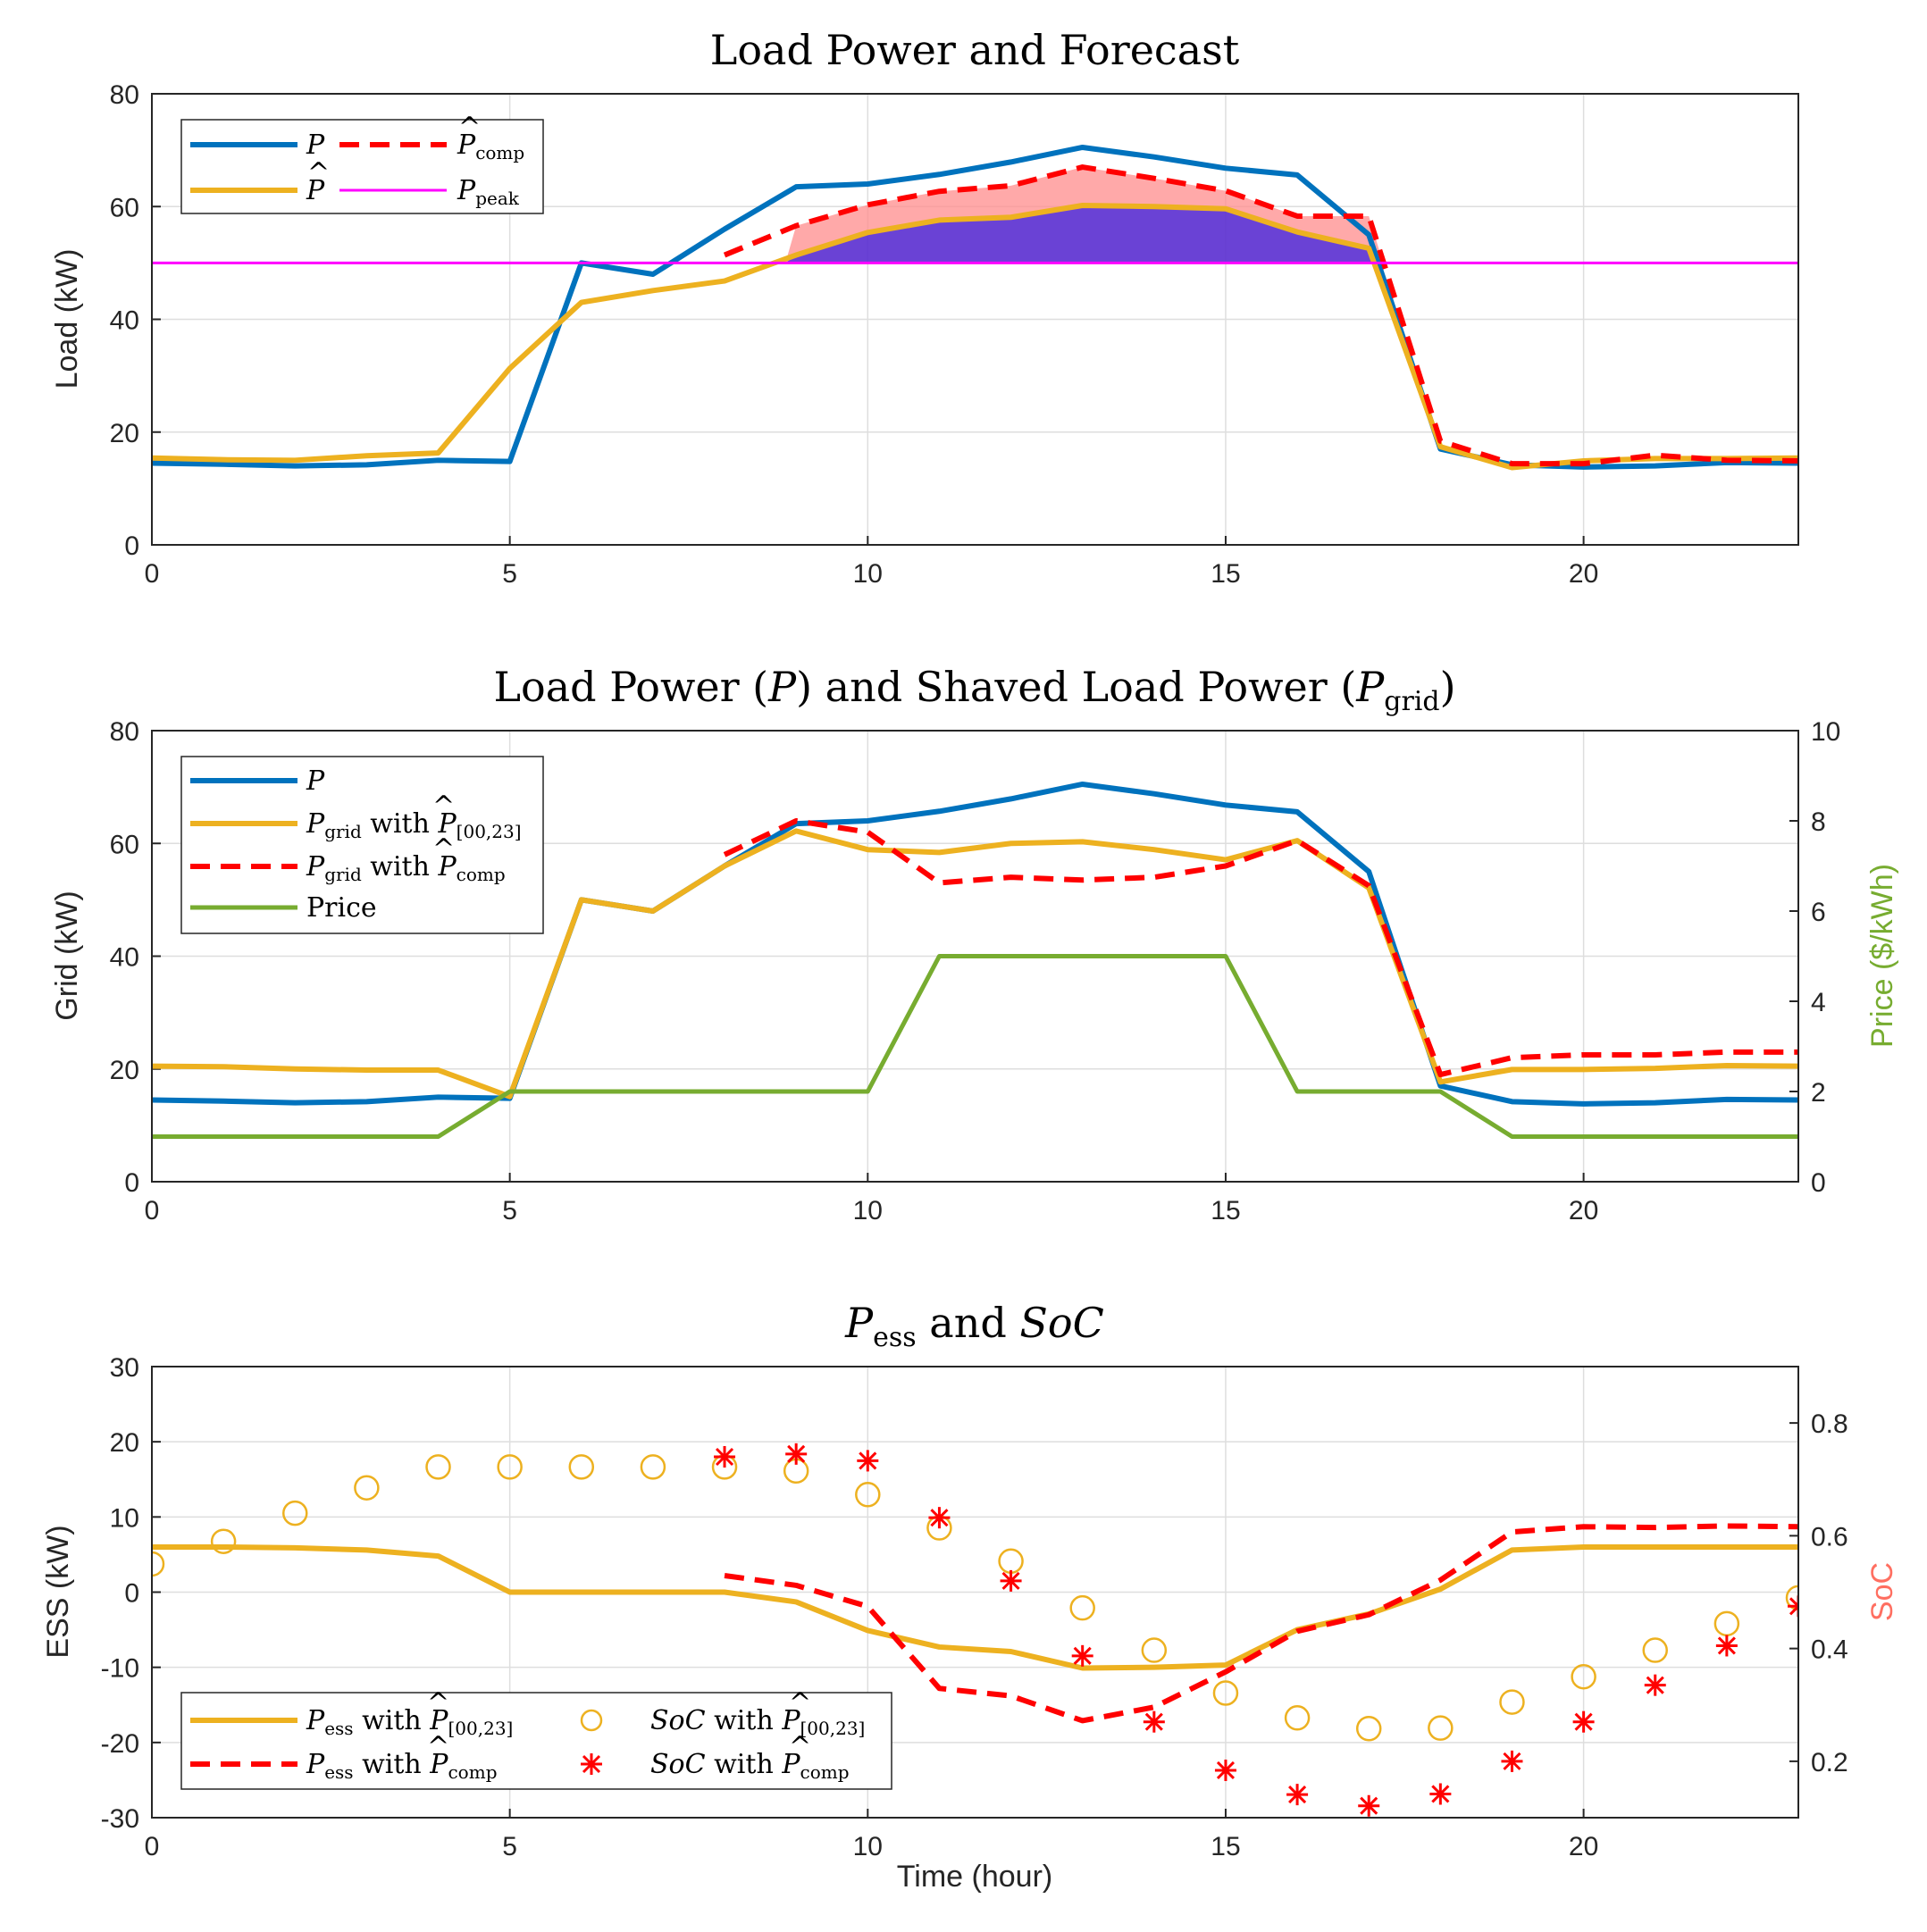 The image size is (1927, 1932). What do you see at coordinates (120, 1669) in the screenshot?
I see `y-tick-label: -10` at bounding box center [120, 1669].